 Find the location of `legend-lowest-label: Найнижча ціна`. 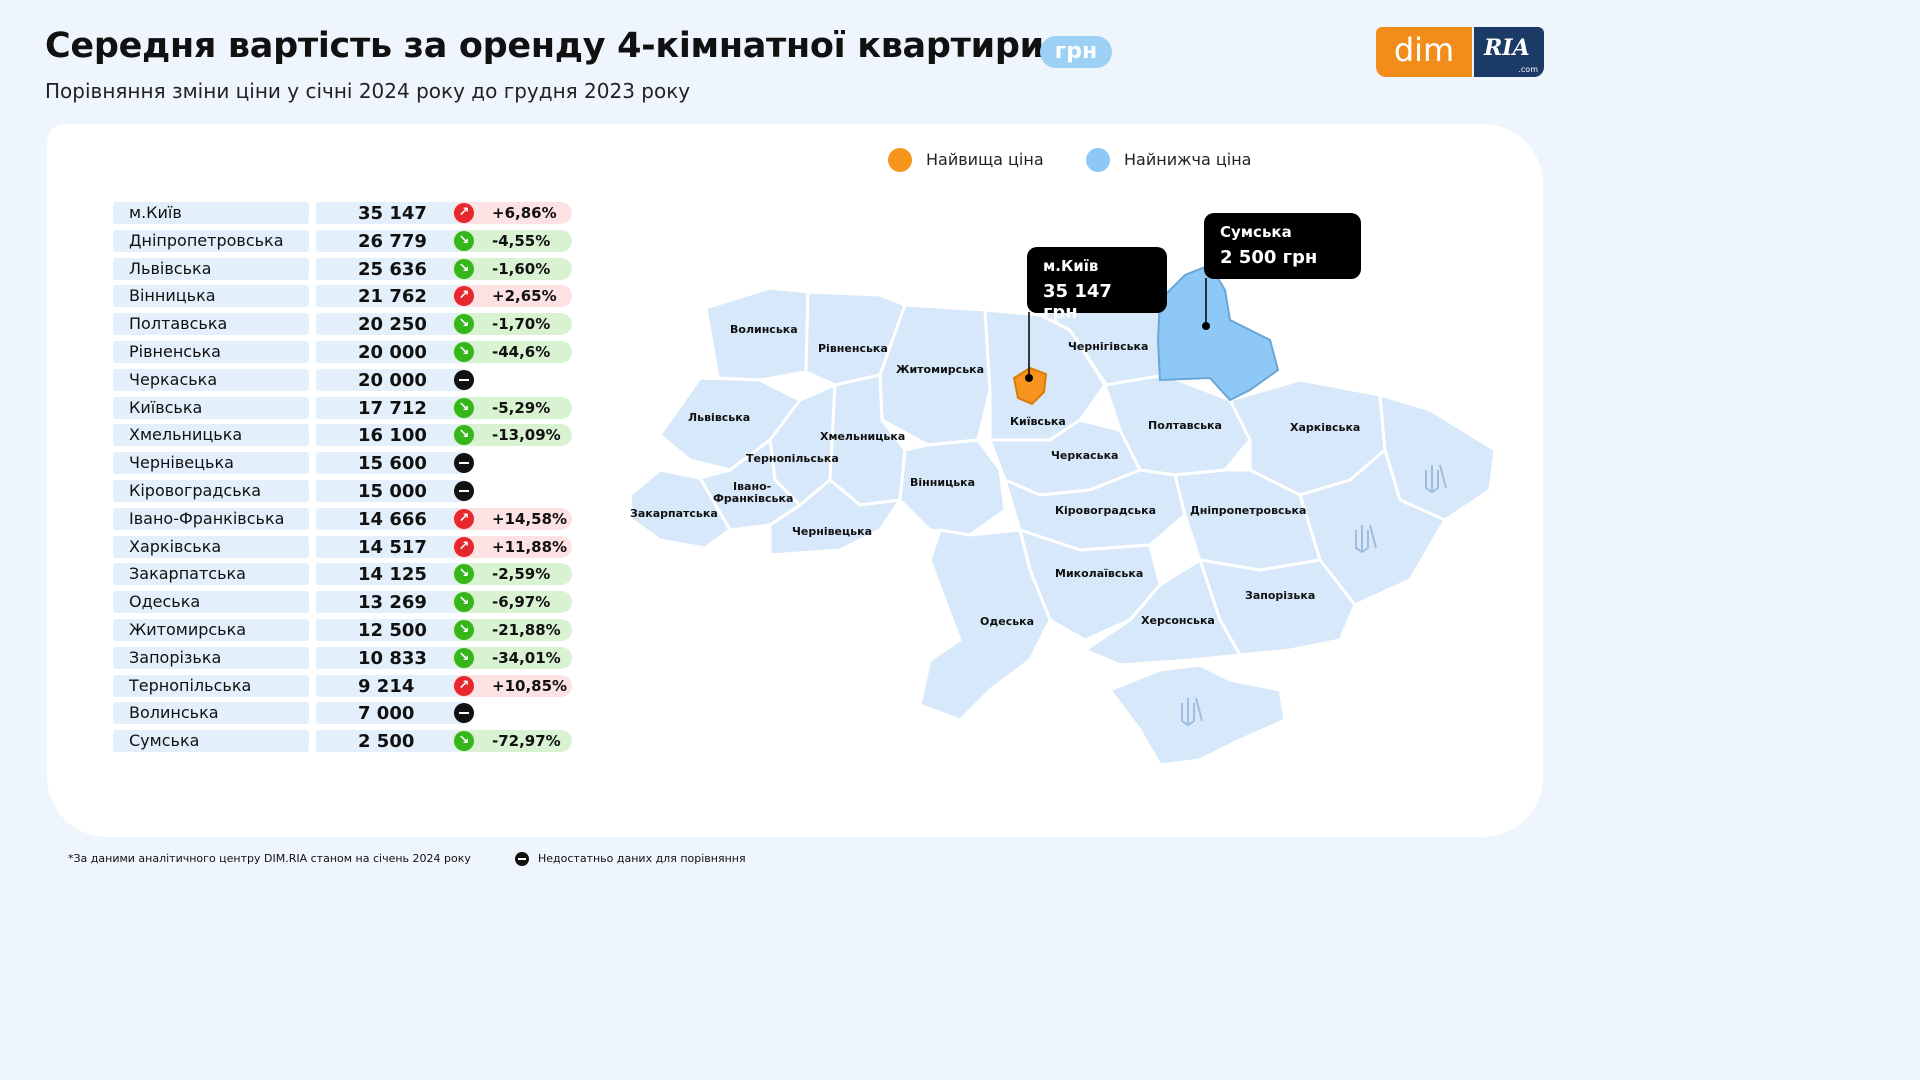

legend-lowest-label: Найнижча ціна is located at coordinates (1188, 159).